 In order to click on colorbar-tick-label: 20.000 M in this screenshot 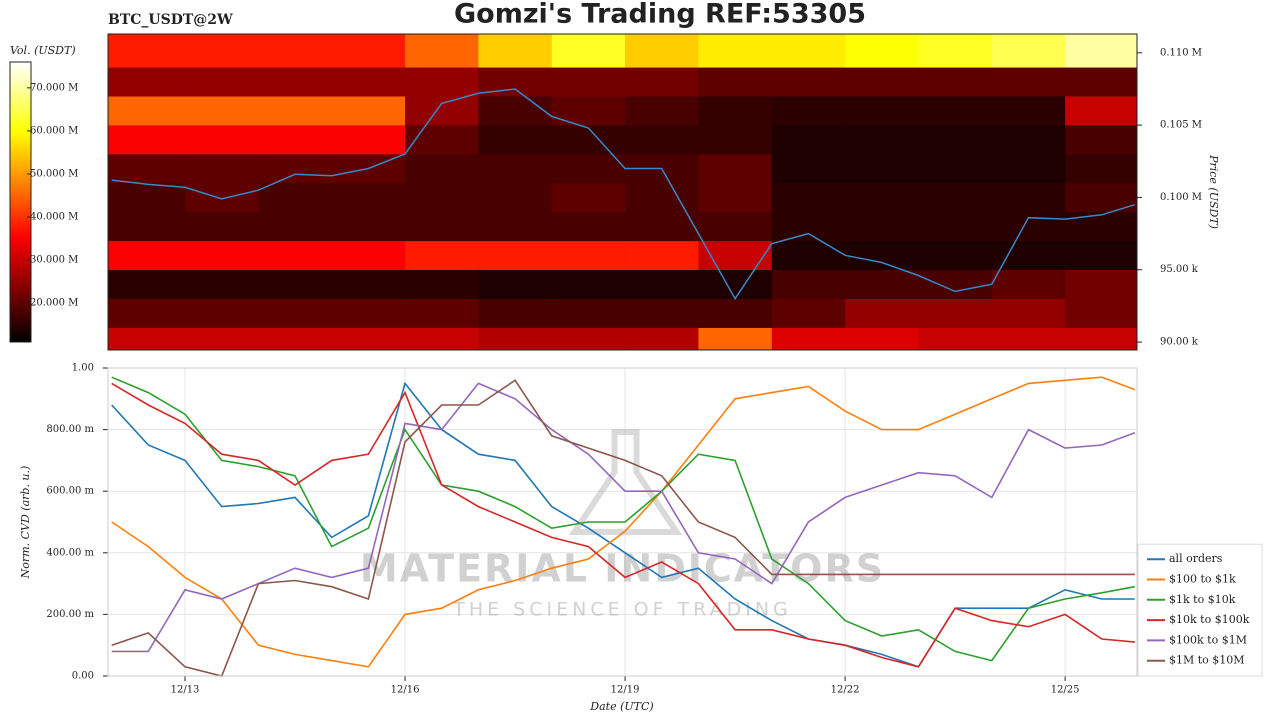, I will do `click(54, 303)`.